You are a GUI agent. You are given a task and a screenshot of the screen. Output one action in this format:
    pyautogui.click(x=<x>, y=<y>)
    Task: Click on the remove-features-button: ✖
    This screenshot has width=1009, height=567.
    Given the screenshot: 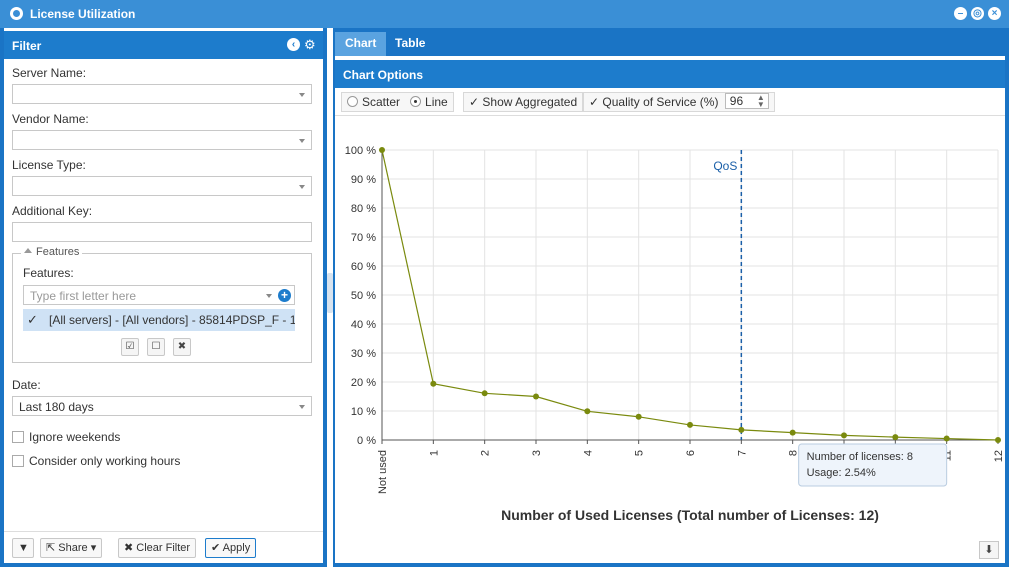 What is the action you would take?
    pyautogui.click(x=182, y=347)
    